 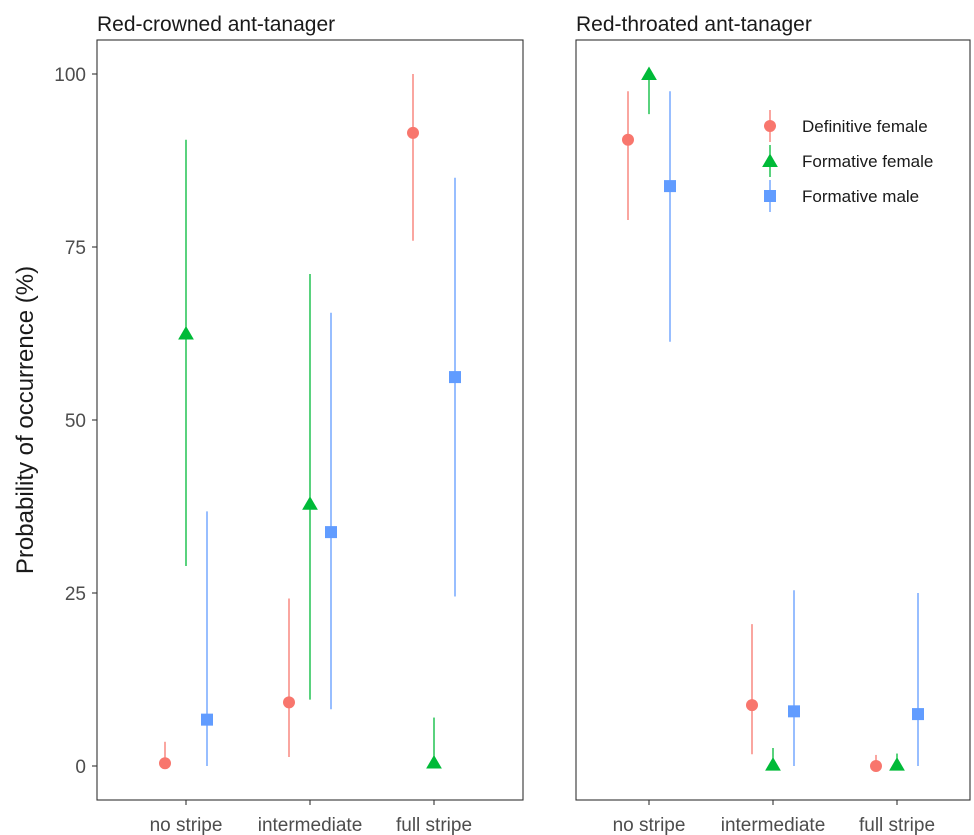 What do you see at coordinates (75, 594) in the screenshot?
I see `y-tick-label: 25` at bounding box center [75, 594].